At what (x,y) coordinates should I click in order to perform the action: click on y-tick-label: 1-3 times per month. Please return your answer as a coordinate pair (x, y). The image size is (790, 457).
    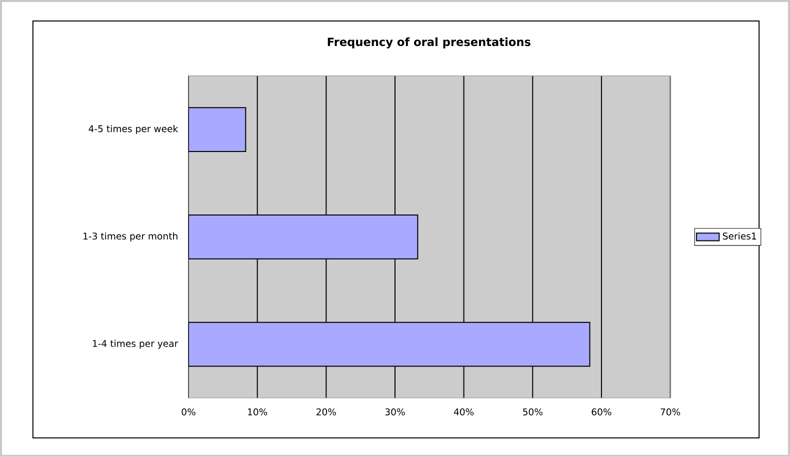
    Looking at the image, I should click on (131, 237).